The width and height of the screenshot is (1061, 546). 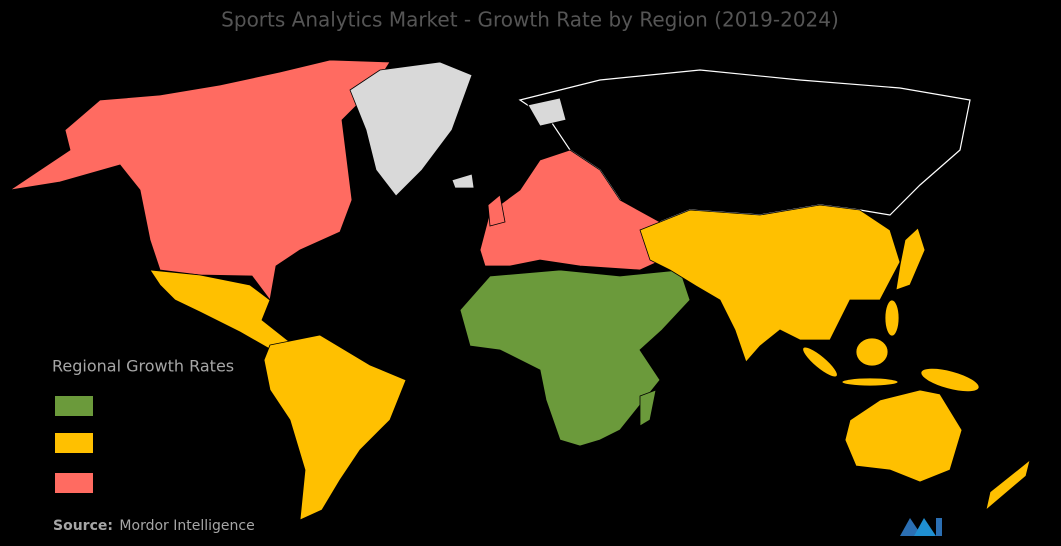 I want to click on region-greenland, so click(x=411, y=129).